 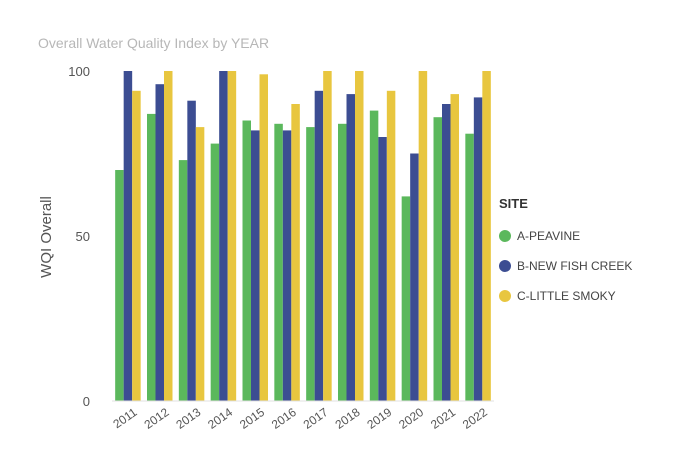 What do you see at coordinates (79, 71) in the screenshot?
I see `y-tick-label: 100` at bounding box center [79, 71].